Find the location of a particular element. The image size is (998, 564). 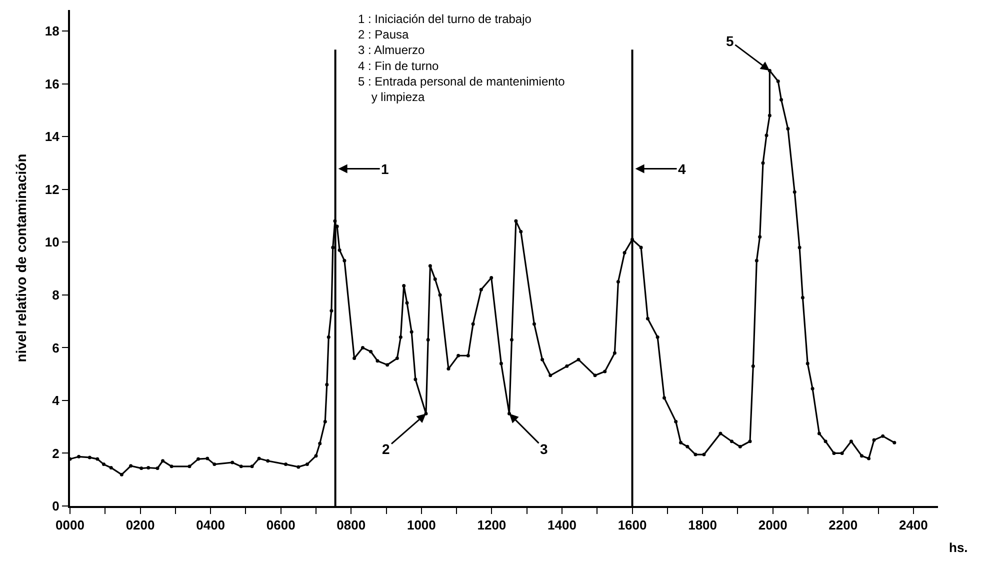

y-tick-label: 18 is located at coordinates (52, 31).